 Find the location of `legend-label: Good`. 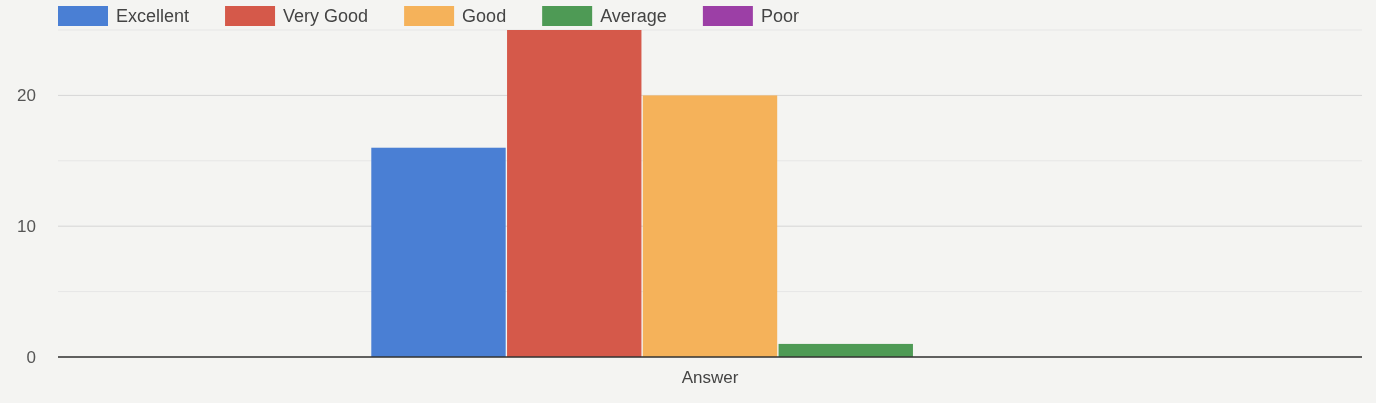

legend-label: Good is located at coordinates (484, 16).